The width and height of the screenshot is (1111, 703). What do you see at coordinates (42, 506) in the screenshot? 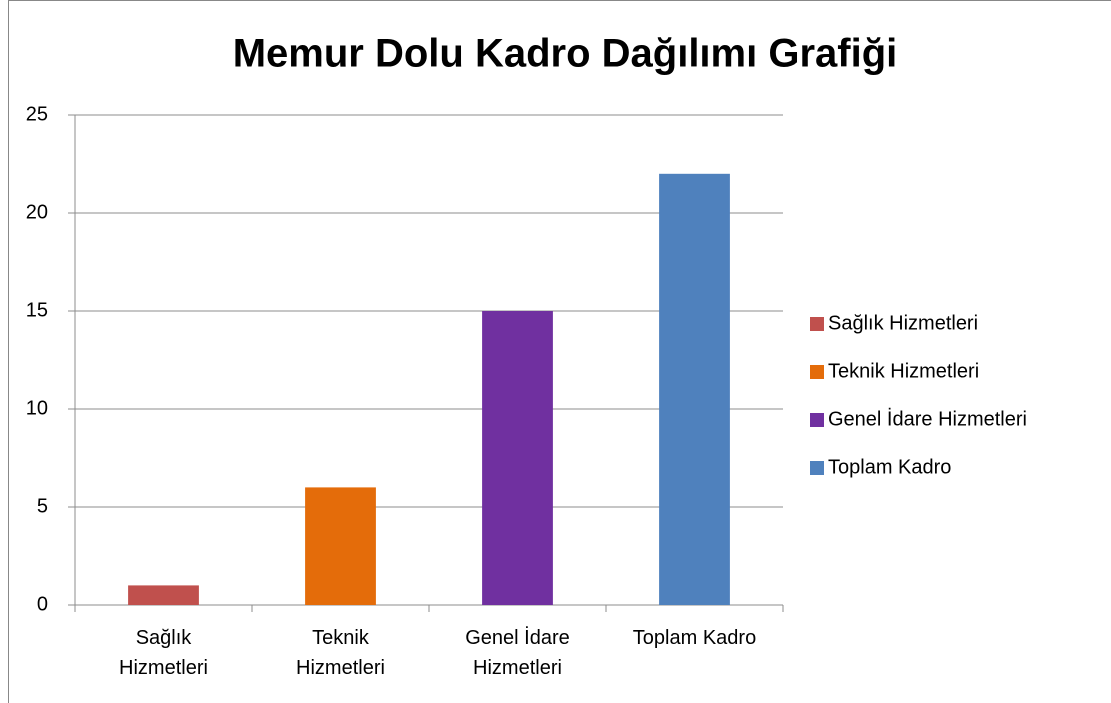
I see `y-tick-label: 5` at bounding box center [42, 506].